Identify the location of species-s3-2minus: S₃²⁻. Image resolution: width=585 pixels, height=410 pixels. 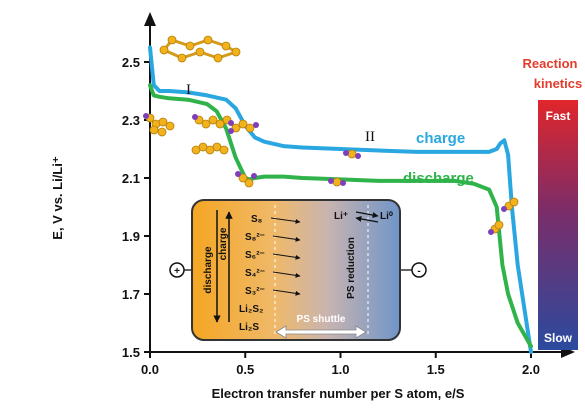
(255, 291).